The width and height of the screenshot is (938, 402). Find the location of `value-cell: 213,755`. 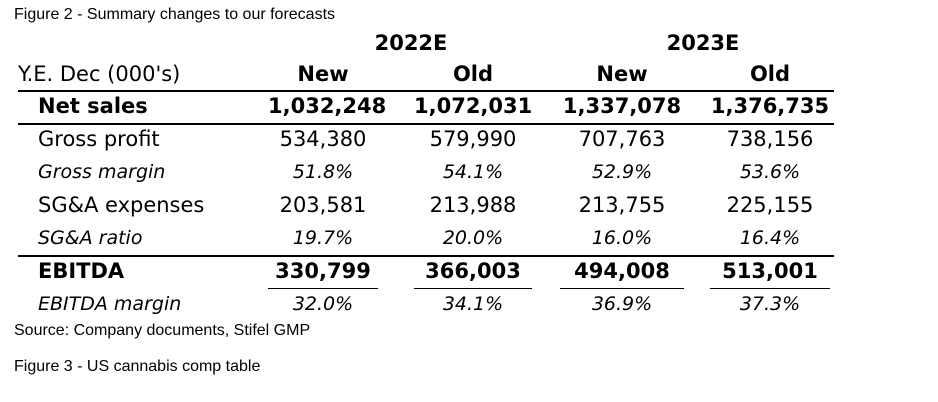

value-cell: 213,755 is located at coordinates (622, 205).